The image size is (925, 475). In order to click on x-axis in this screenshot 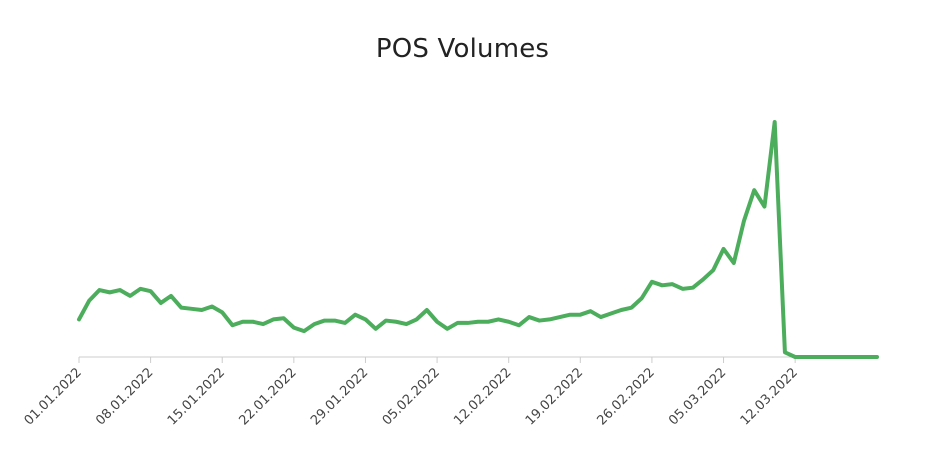, I will do `click(477, 359)`.